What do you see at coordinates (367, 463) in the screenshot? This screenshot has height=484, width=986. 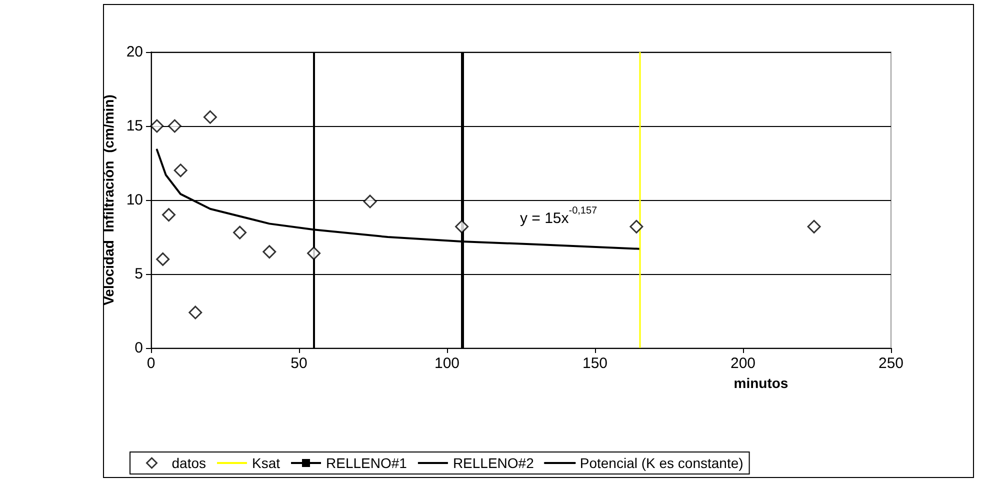 I see `legend-label: RELLENO#1` at bounding box center [367, 463].